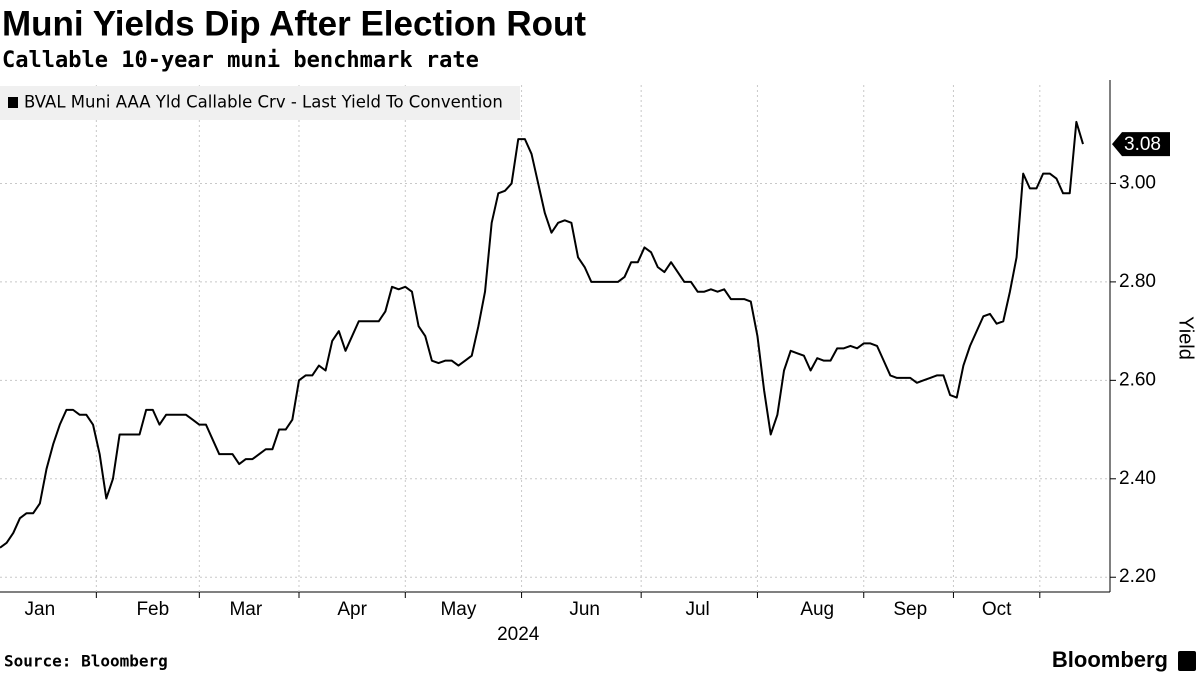 This screenshot has height=675, width=1200. Describe the element at coordinates (1137, 576) in the screenshot. I see `y-tick-label: 2.20` at that location.